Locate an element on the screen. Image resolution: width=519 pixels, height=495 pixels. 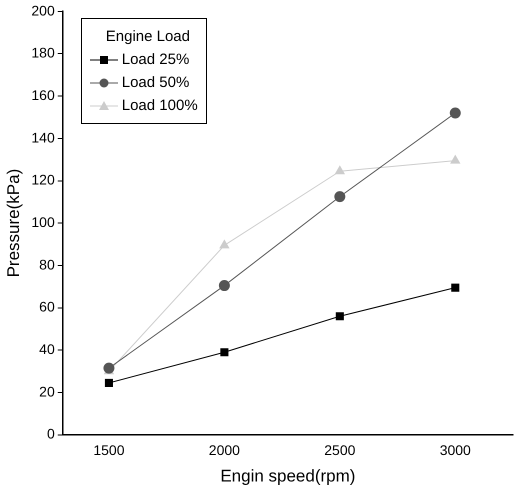
y-tick-label: 140 is located at coordinates (43, 137).